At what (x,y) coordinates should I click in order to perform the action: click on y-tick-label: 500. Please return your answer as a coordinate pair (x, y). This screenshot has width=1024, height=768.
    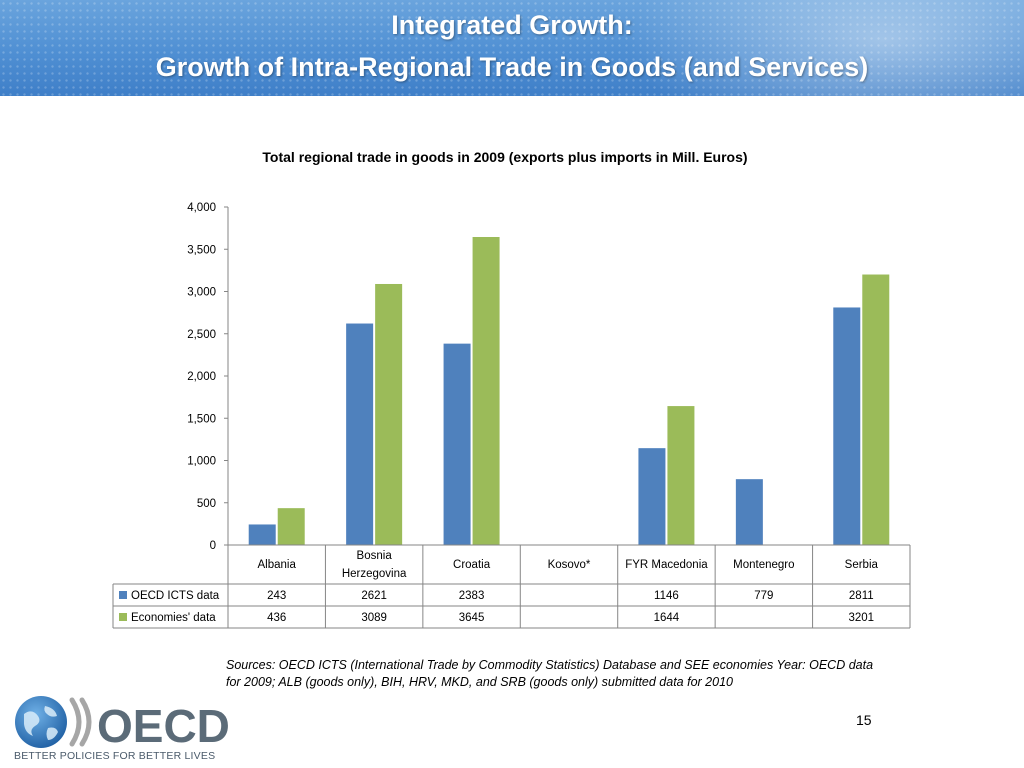
    Looking at the image, I should click on (206, 504).